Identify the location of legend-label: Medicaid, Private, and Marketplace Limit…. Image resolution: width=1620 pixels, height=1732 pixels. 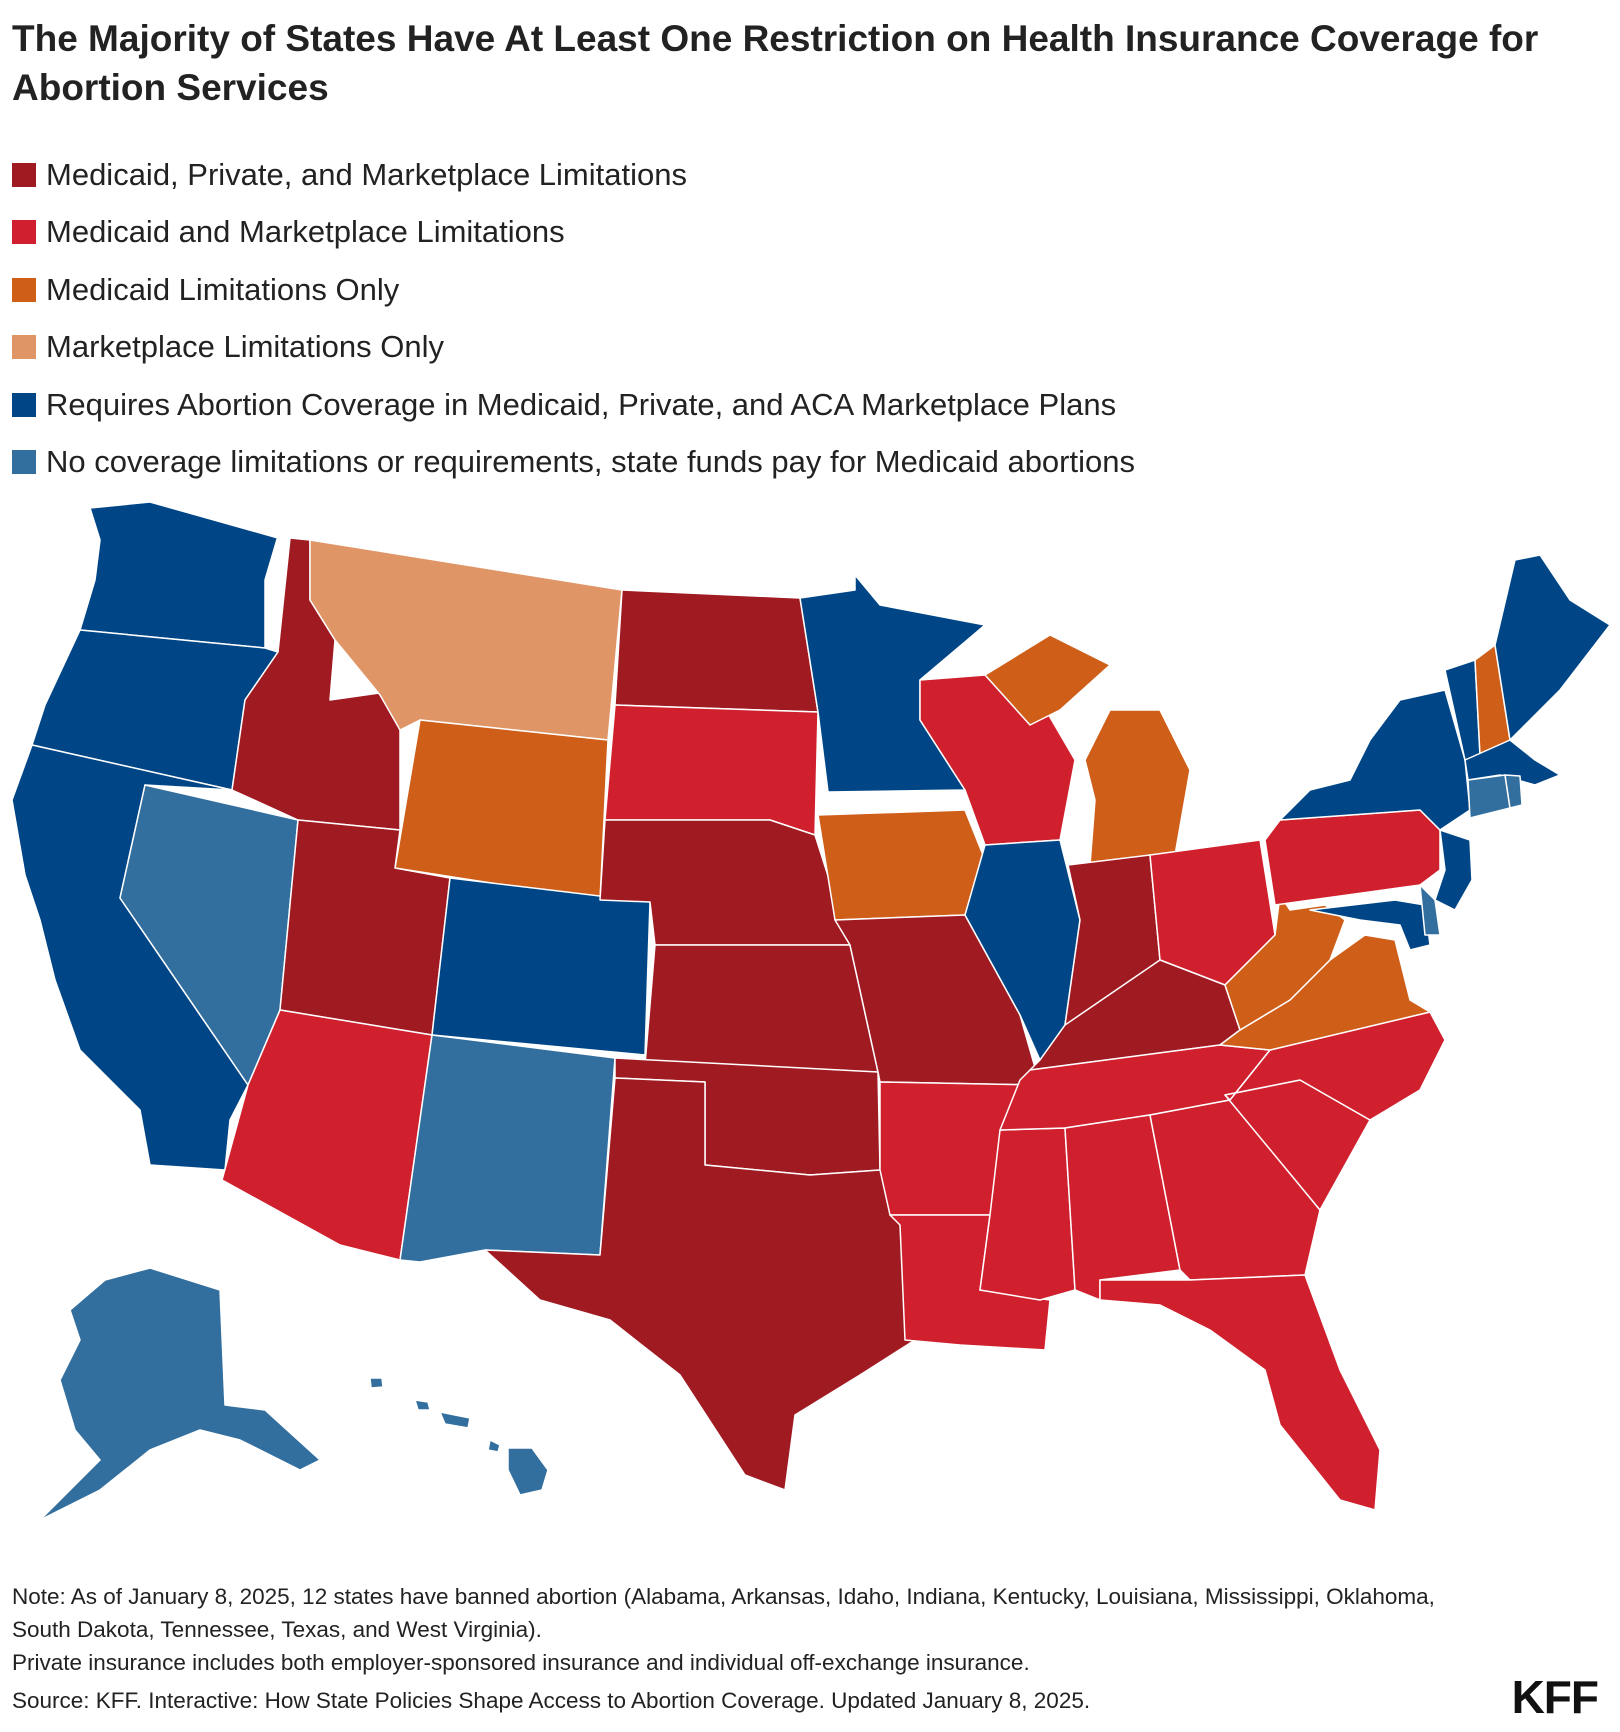
(366, 174).